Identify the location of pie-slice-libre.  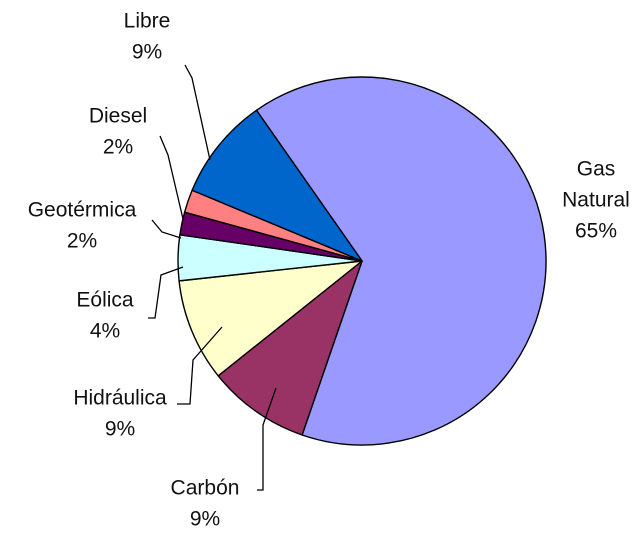
(277, 185).